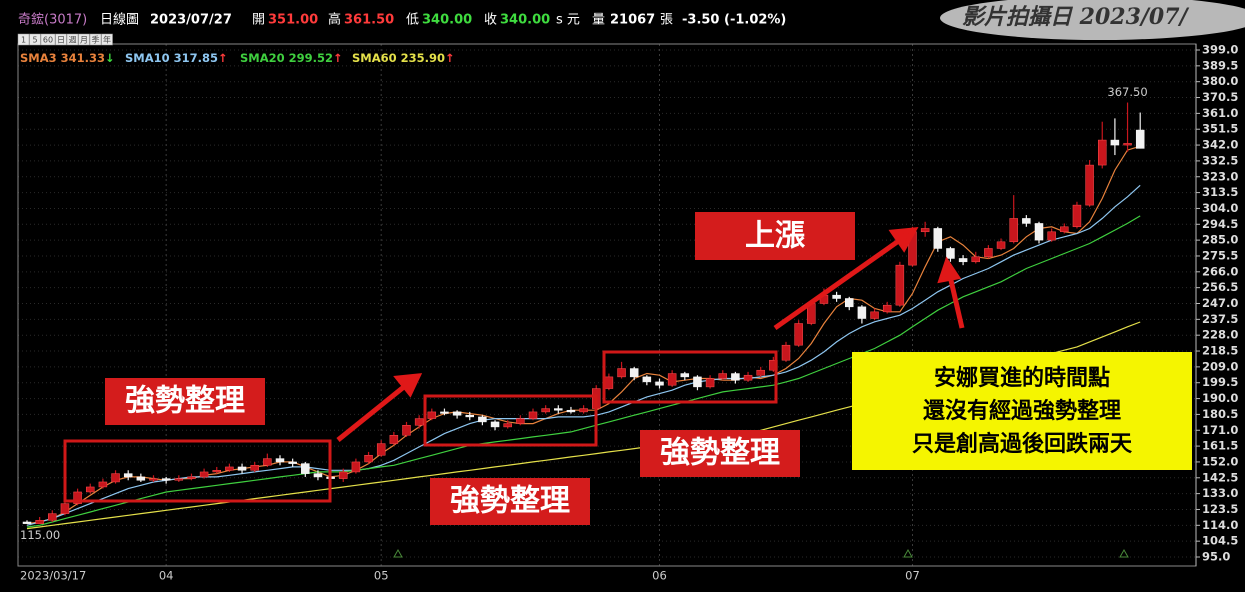  What do you see at coordinates (1220, 525) in the screenshot?
I see `y-tick-label: 114.0` at bounding box center [1220, 525].